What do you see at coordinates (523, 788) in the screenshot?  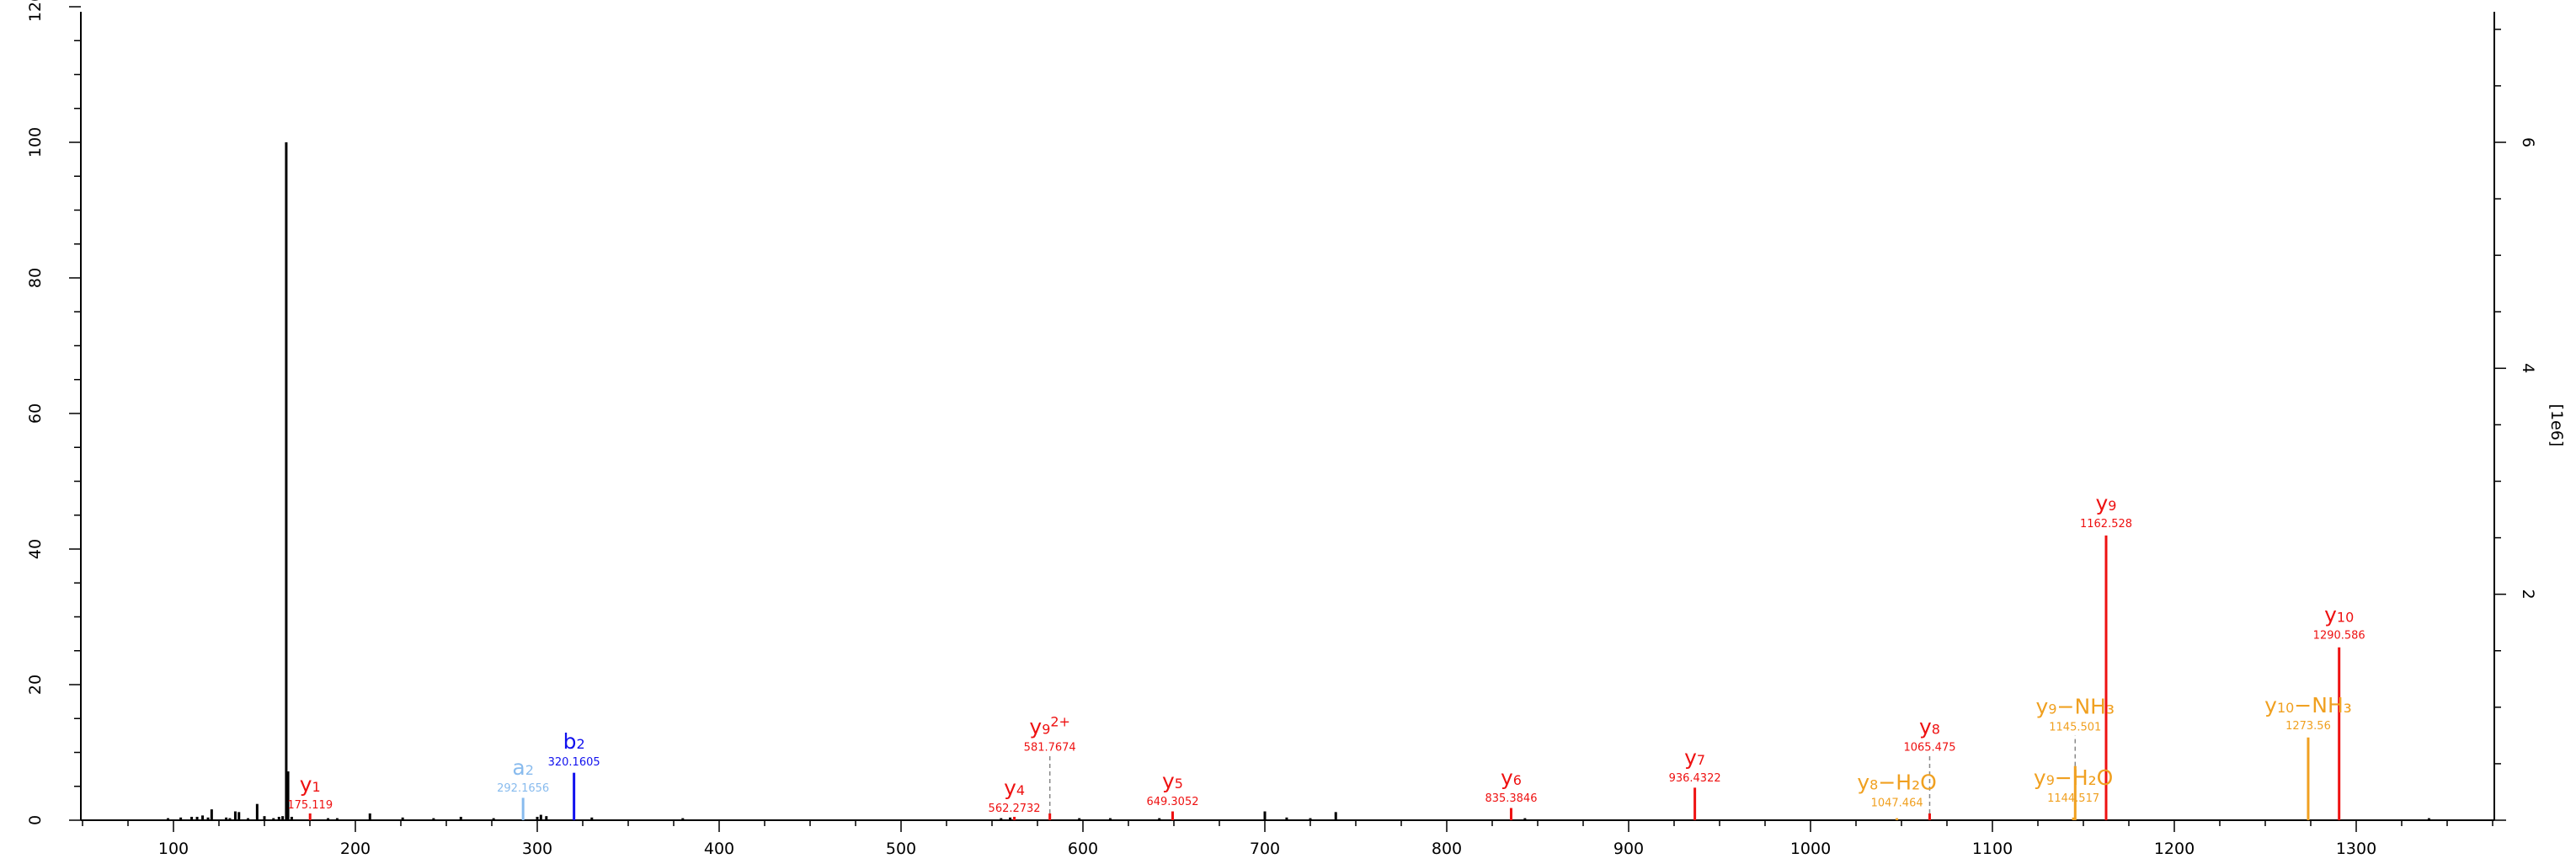 I see `ion-mz-label: 292.1656` at bounding box center [523, 788].